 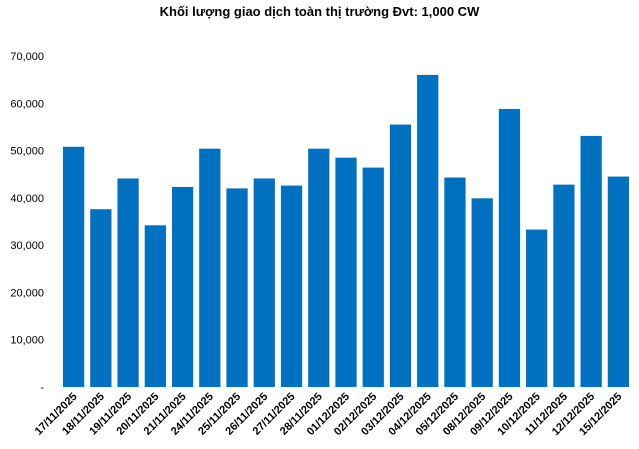 What do you see at coordinates (27, 293) in the screenshot?
I see `y-tick-label: 20,000` at bounding box center [27, 293].